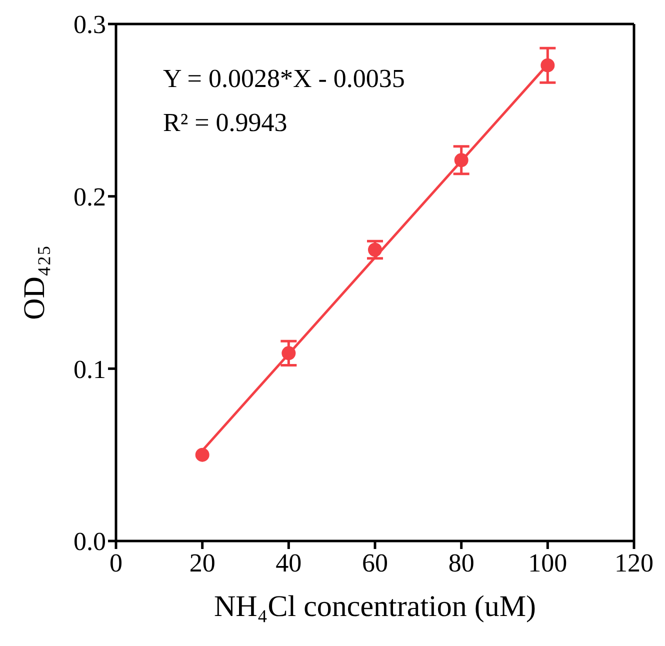 The height and width of the screenshot is (646, 665). What do you see at coordinates (289, 563) in the screenshot?
I see `x-tick-label: 40` at bounding box center [289, 563].